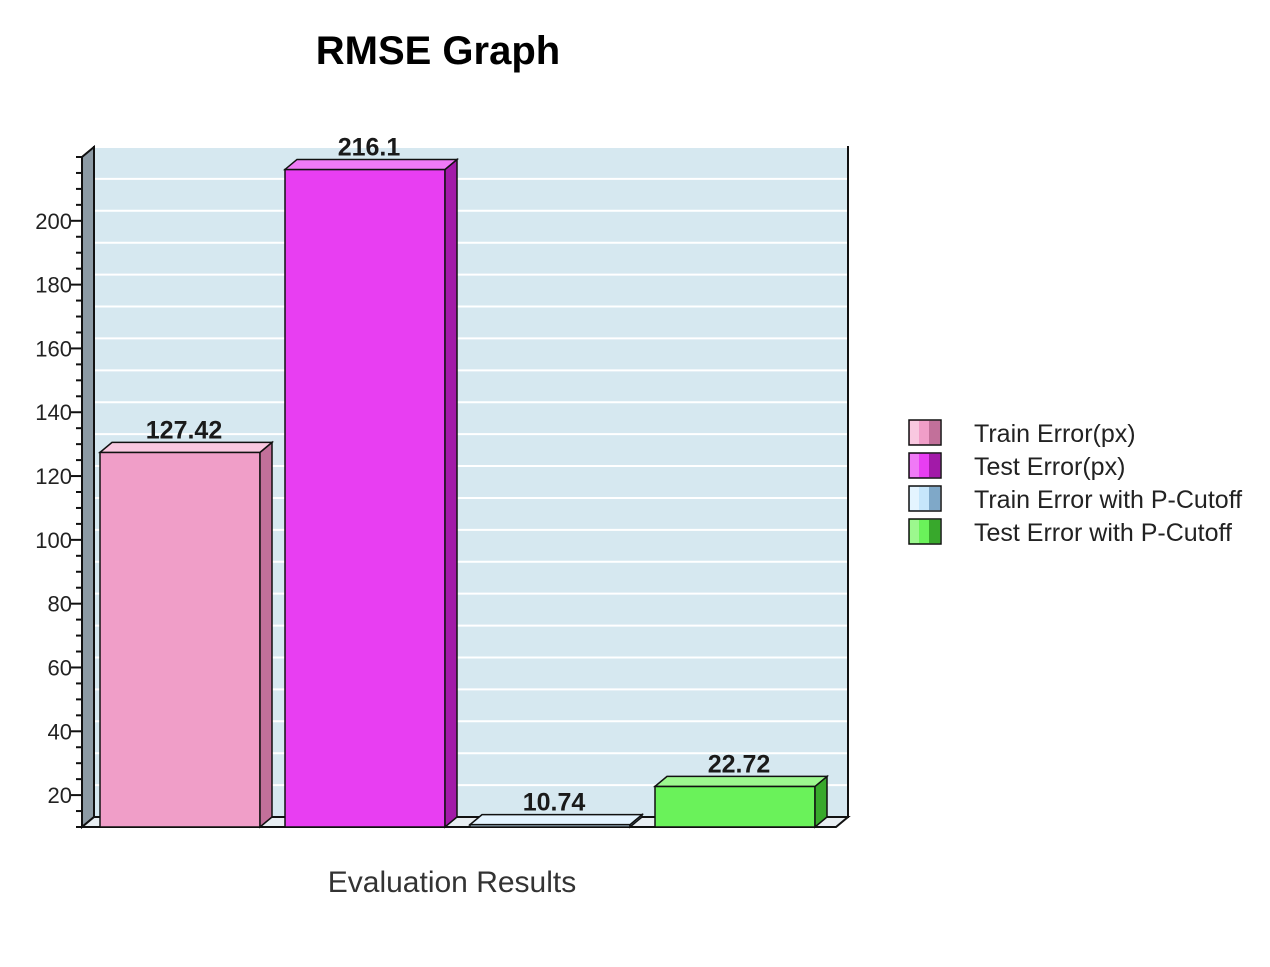  What do you see at coordinates (184, 430) in the screenshot?
I see `data-label: 127.42` at bounding box center [184, 430].